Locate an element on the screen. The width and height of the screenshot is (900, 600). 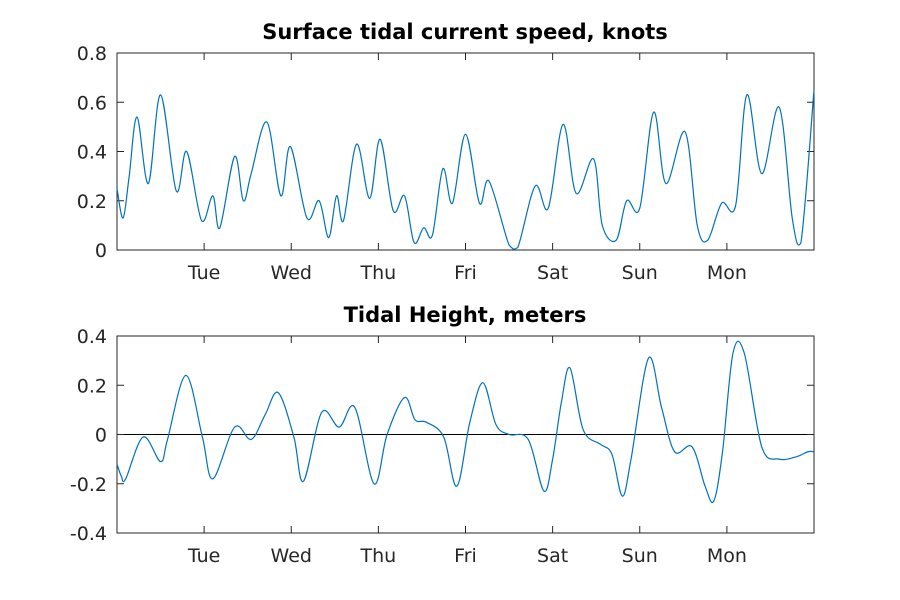
tidal-height-y-tick-label: 0 is located at coordinates (101, 436).